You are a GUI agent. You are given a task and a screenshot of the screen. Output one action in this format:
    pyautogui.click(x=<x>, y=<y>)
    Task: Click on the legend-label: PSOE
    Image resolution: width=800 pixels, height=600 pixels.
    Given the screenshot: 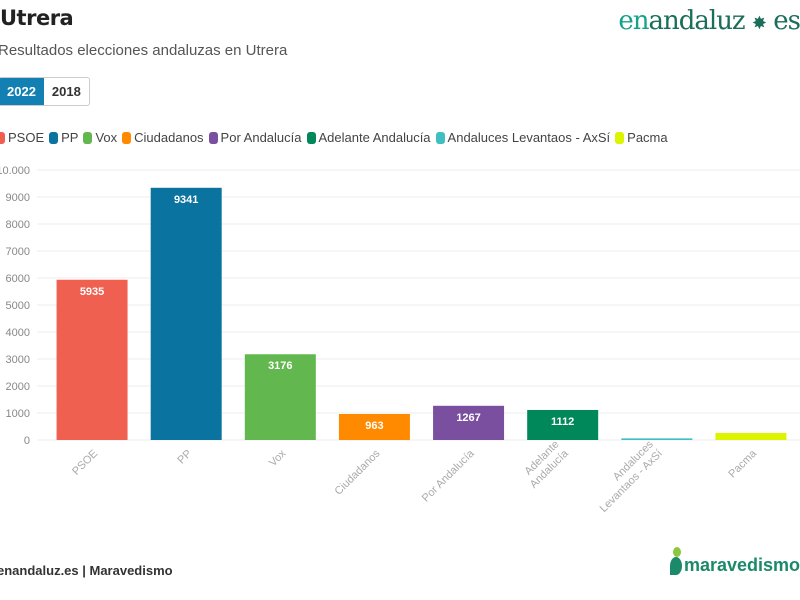 What is the action you would take?
    pyautogui.click(x=26, y=137)
    